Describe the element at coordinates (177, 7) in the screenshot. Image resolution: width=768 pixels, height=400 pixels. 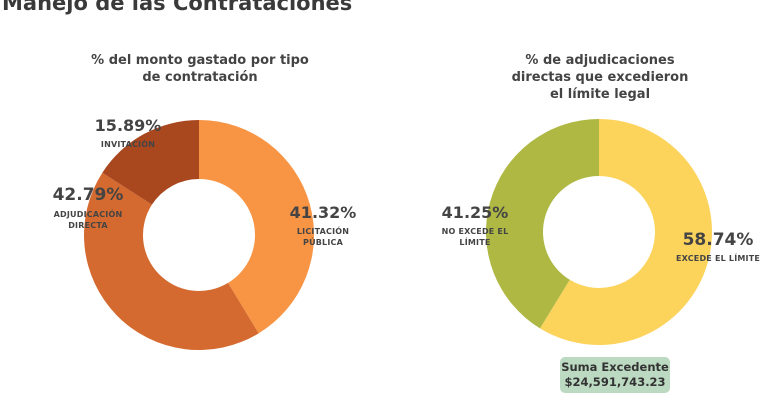
I see `page-title: Manejo de las Contrataciones` at that location.